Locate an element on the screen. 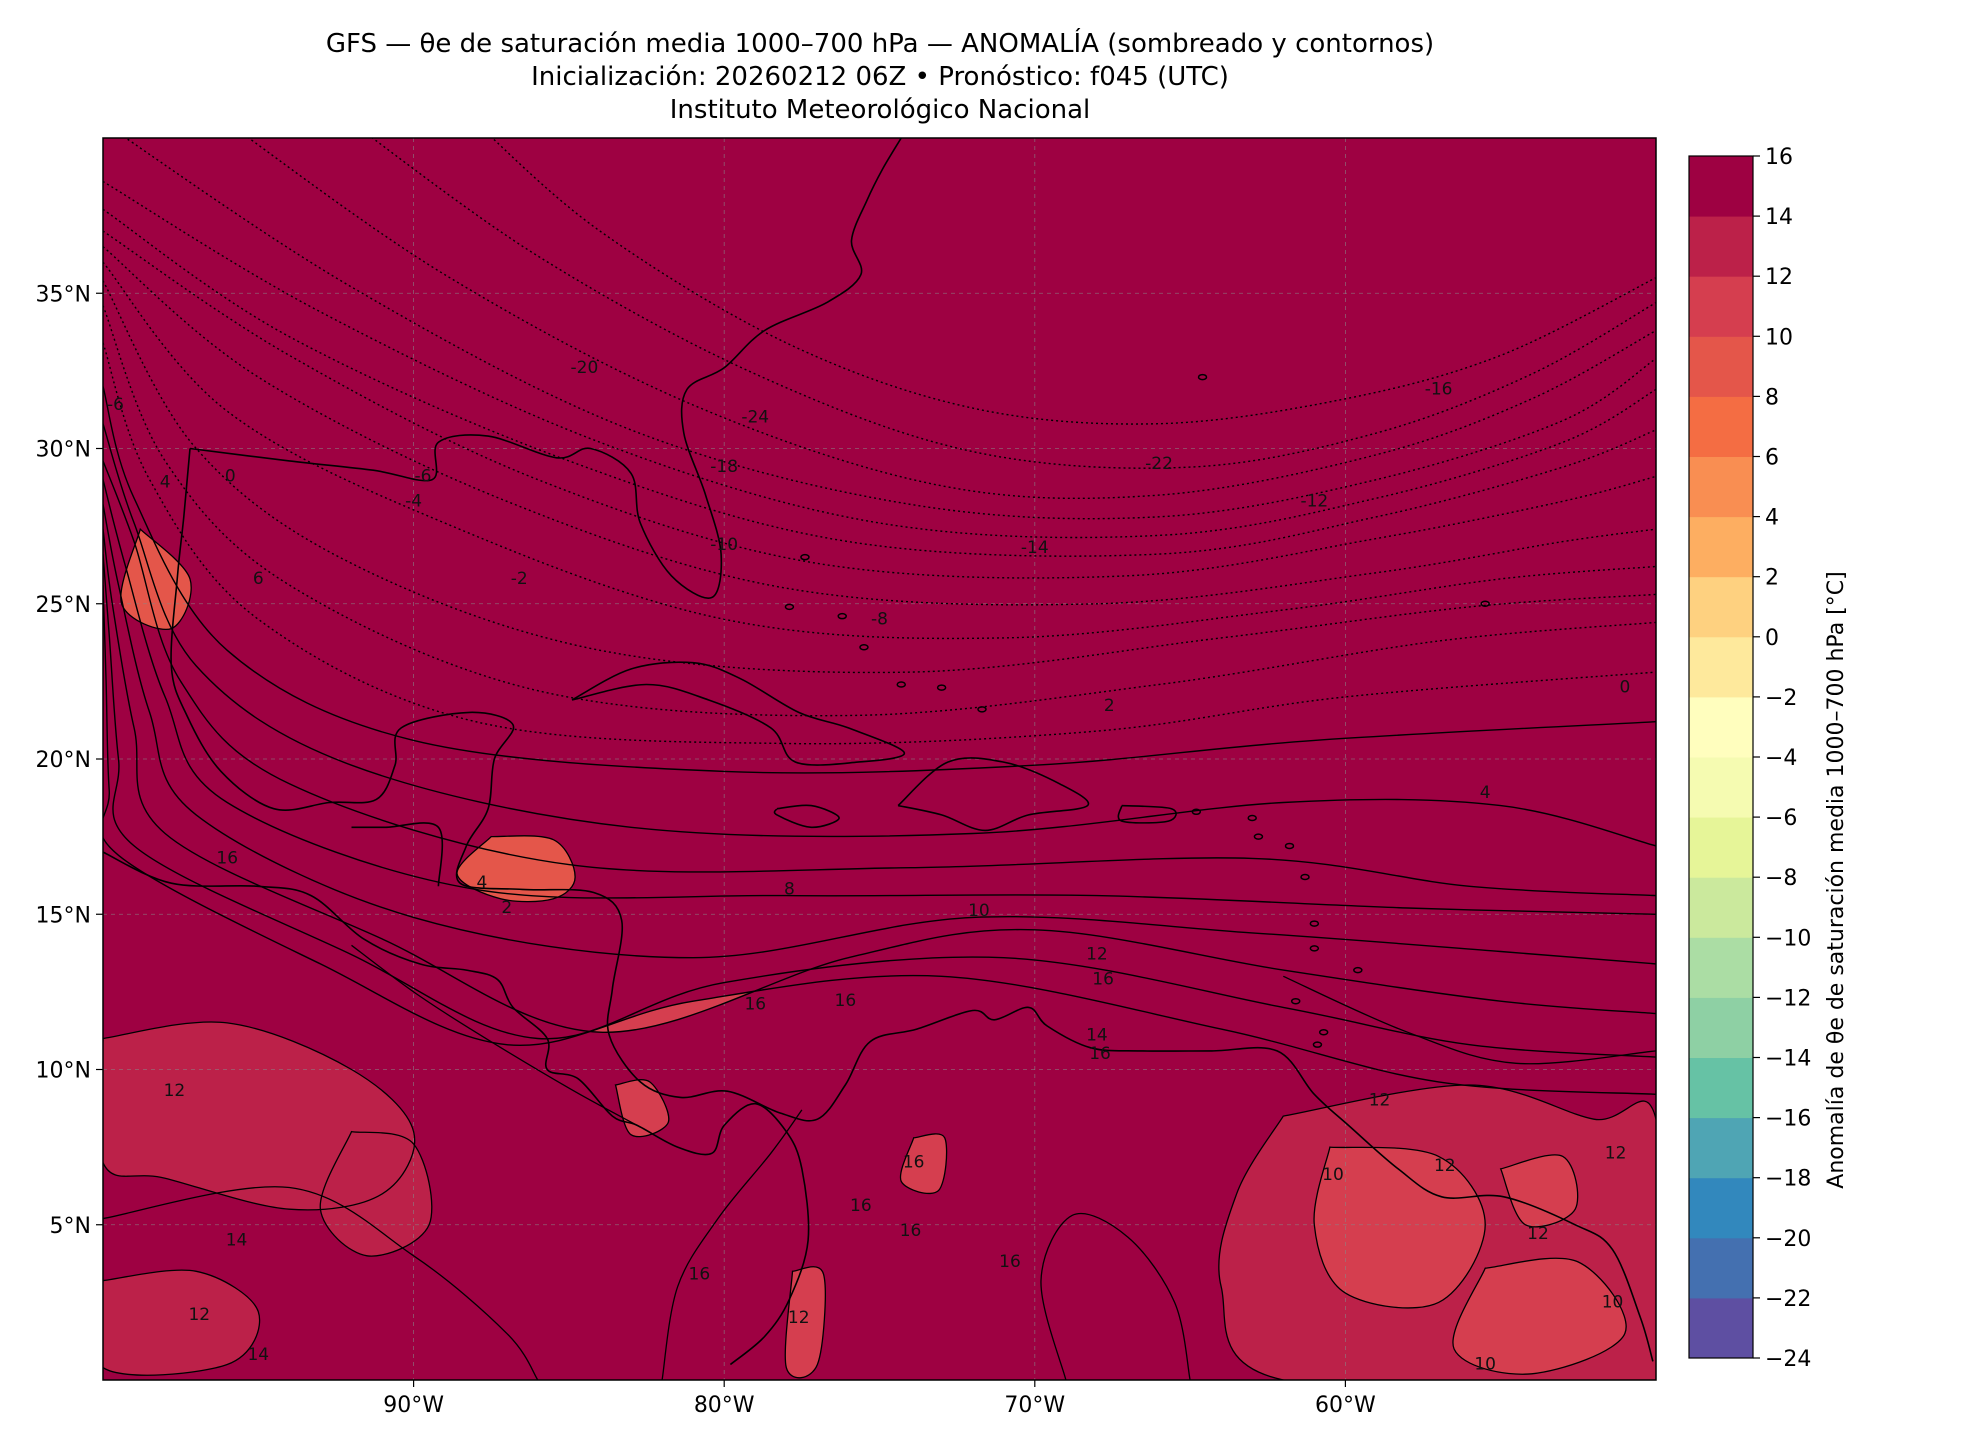  colorbar-tick-label: 10 is located at coordinates (1779, 337).